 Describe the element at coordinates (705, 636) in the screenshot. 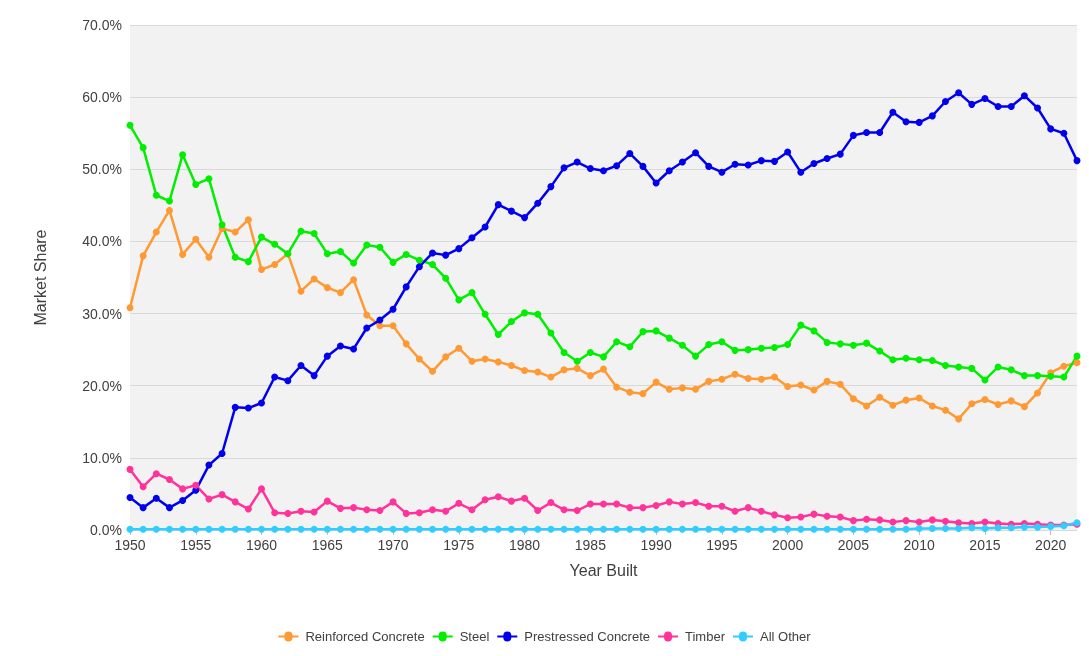

I see `legend-label: Timber` at that location.